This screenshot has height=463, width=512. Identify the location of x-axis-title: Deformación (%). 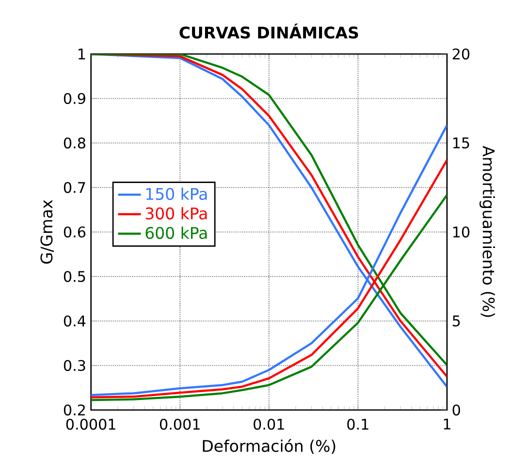
(269, 446).